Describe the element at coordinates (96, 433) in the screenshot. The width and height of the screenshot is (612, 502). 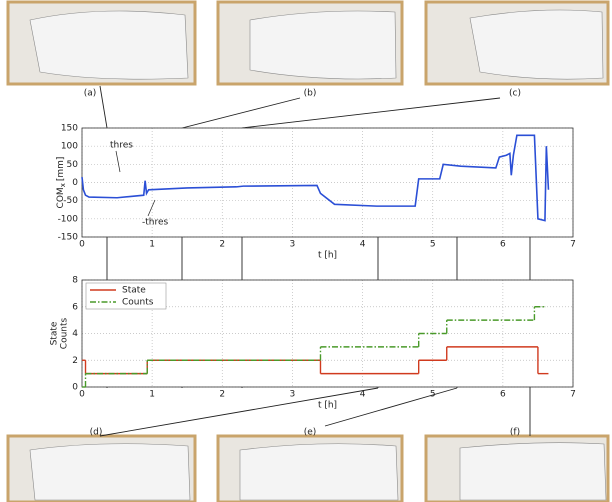
I see `panel-label: (d)` at that location.